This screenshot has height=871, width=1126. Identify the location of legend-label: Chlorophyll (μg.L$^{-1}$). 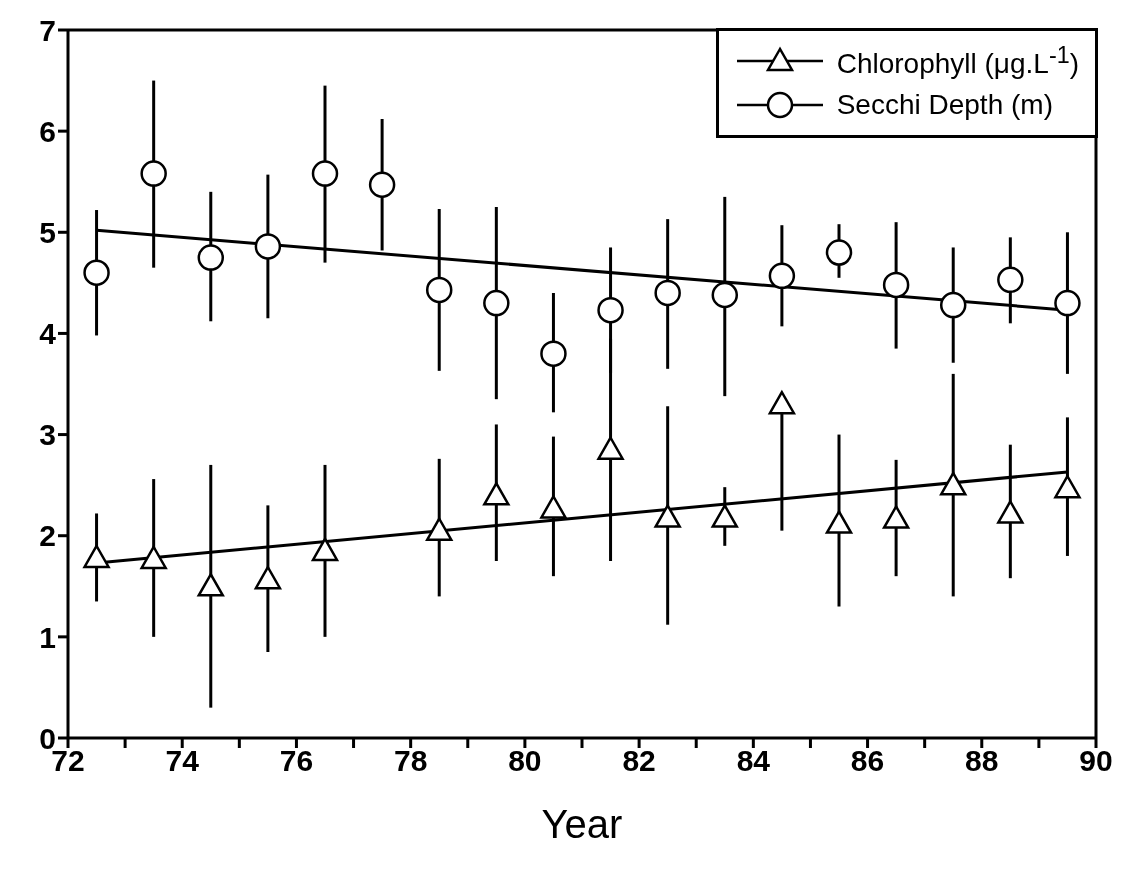
(957, 61).